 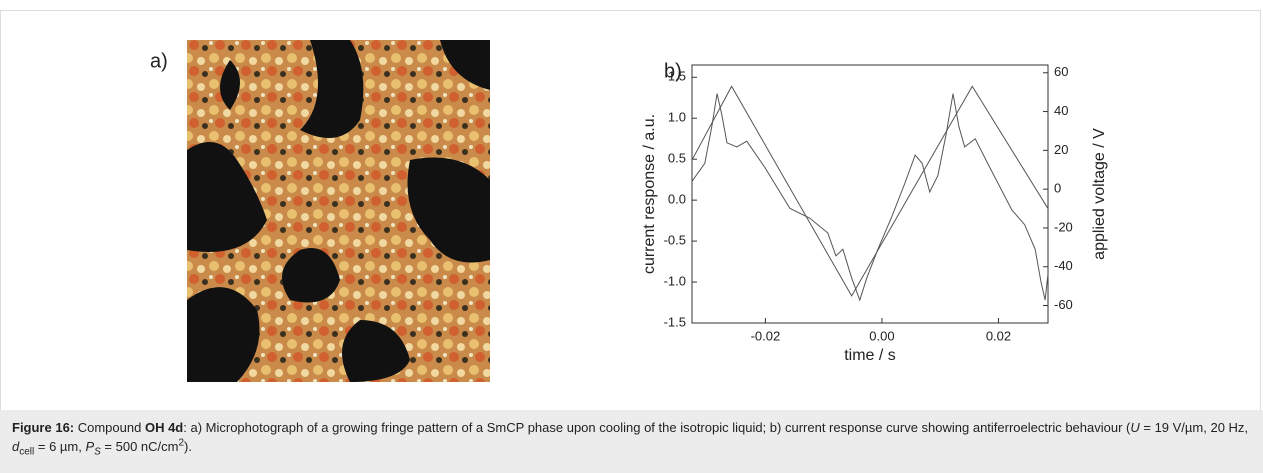 What do you see at coordinates (60, 446) in the screenshot?
I see `caption-text: = 6 µm,` at bounding box center [60, 446].